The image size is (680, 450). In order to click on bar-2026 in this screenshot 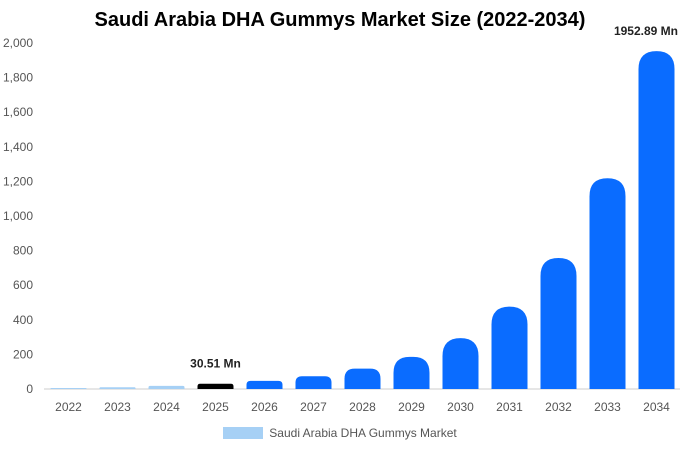, I will do `click(264, 384)`.